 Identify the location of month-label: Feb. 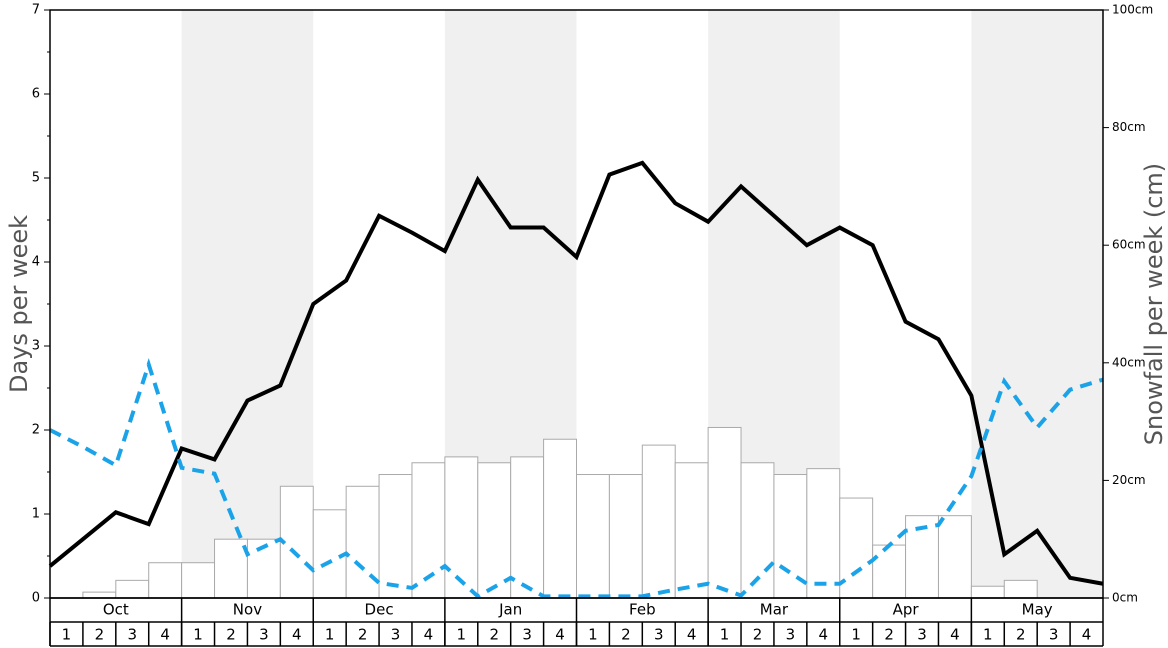
(642, 610).